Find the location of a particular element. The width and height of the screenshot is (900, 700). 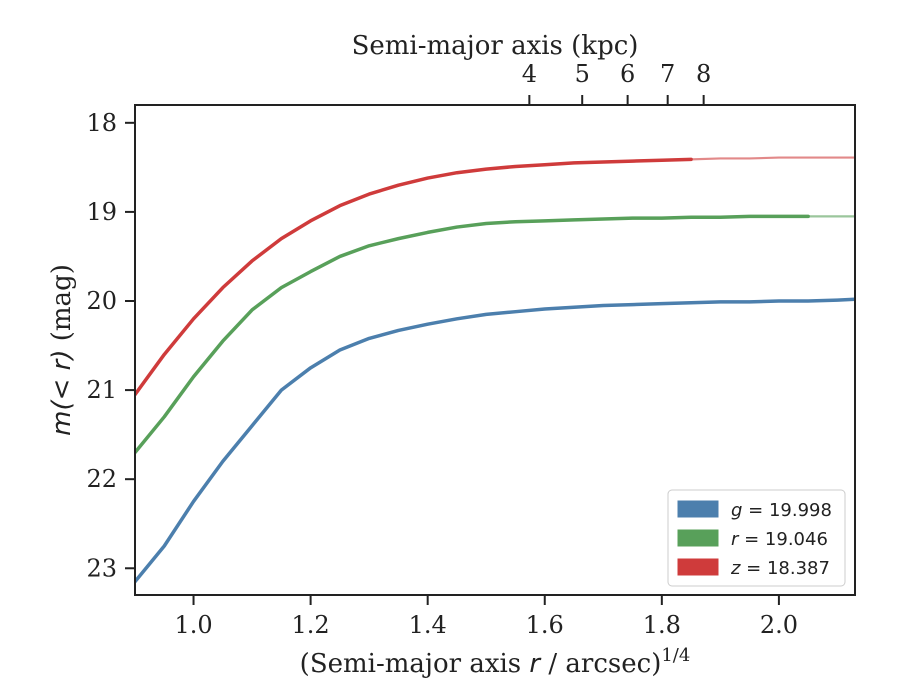

bottom-x-axis: 1.0 1.2 1.4 1.6 1.8 2.0 is located at coordinates (486, 617).